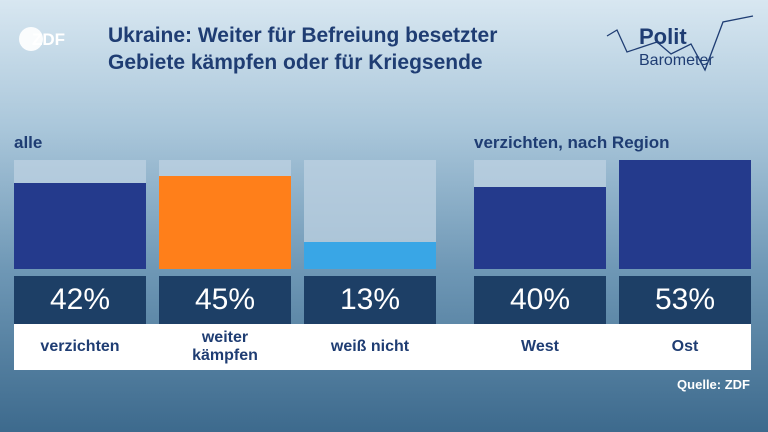 Image resolution: width=768 pixels, height=432 pixels. What do you see at coordinates (713, 384) in the screenshot?
I see `source-label: Quelle: ZDF` at bounding box center [713, 384].